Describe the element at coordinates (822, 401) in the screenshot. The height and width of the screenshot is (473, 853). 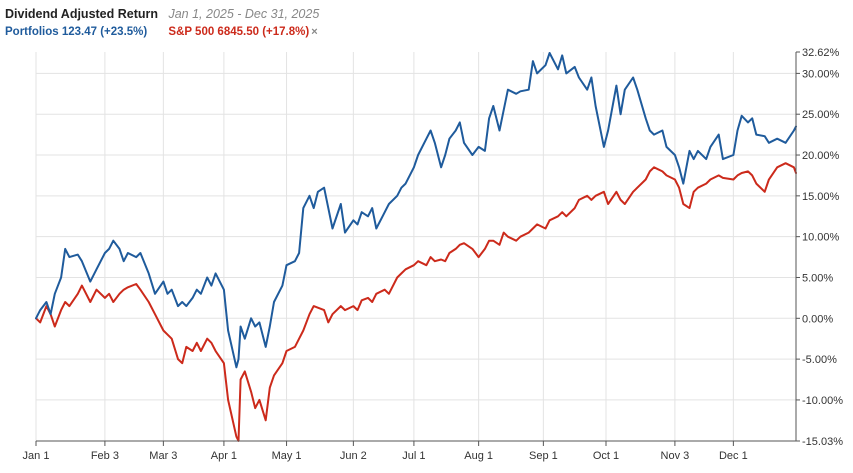
I see `y-tick-label: -10.00%` at that location.